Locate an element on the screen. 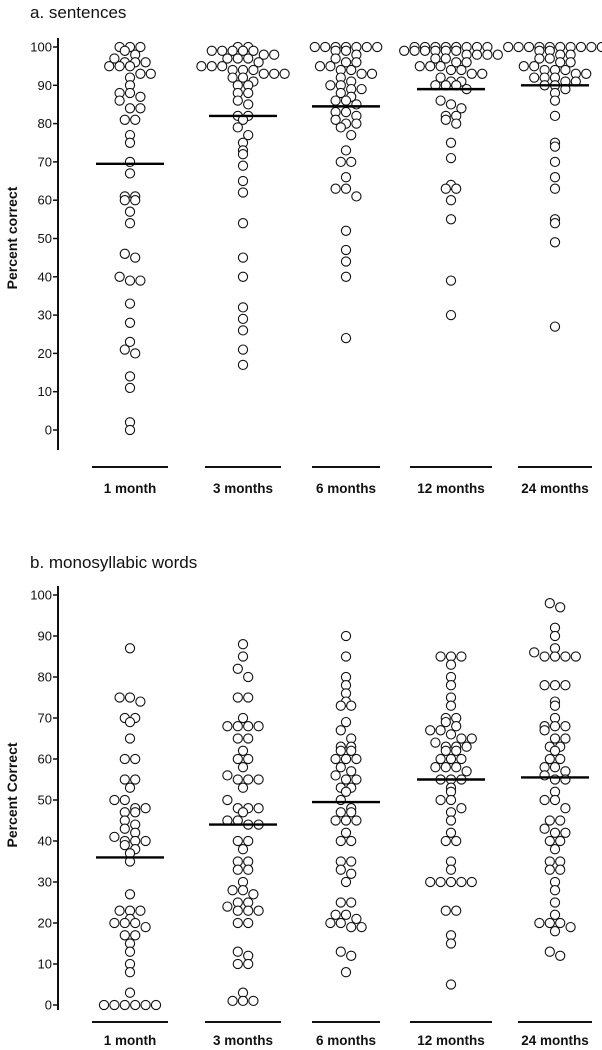  panel-b-xlabel-5: 24 months is located at coordinates (555, 1040).